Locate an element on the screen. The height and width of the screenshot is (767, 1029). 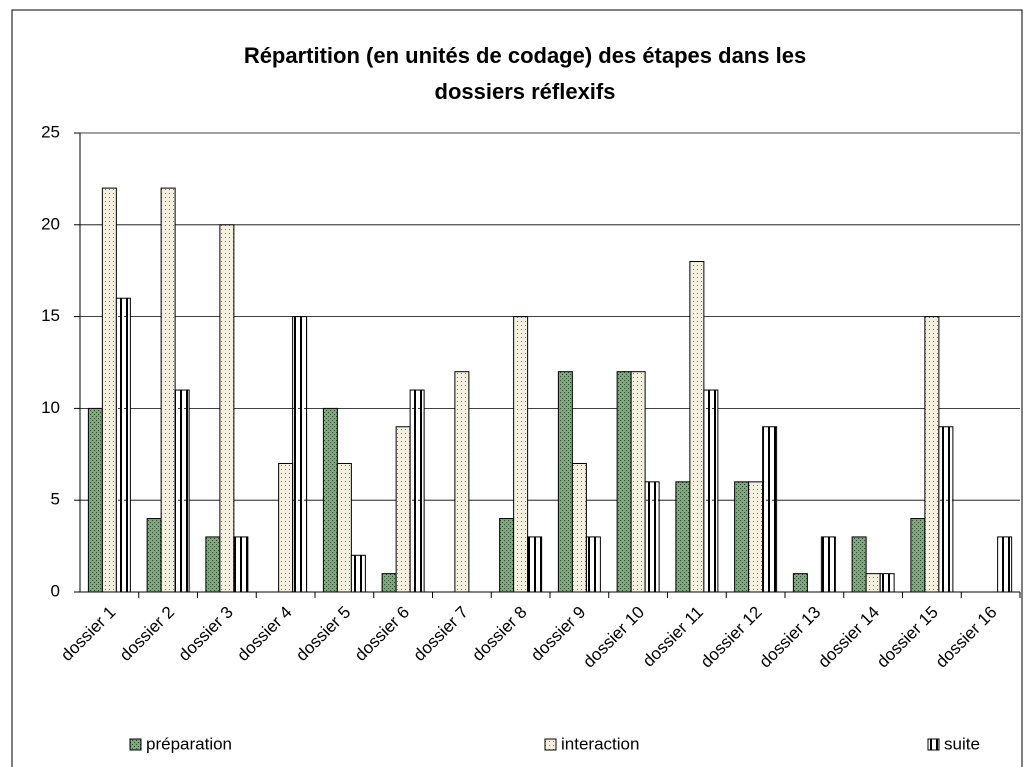
x-tick-label: dossier 3 is located at coordinates (206, 634).